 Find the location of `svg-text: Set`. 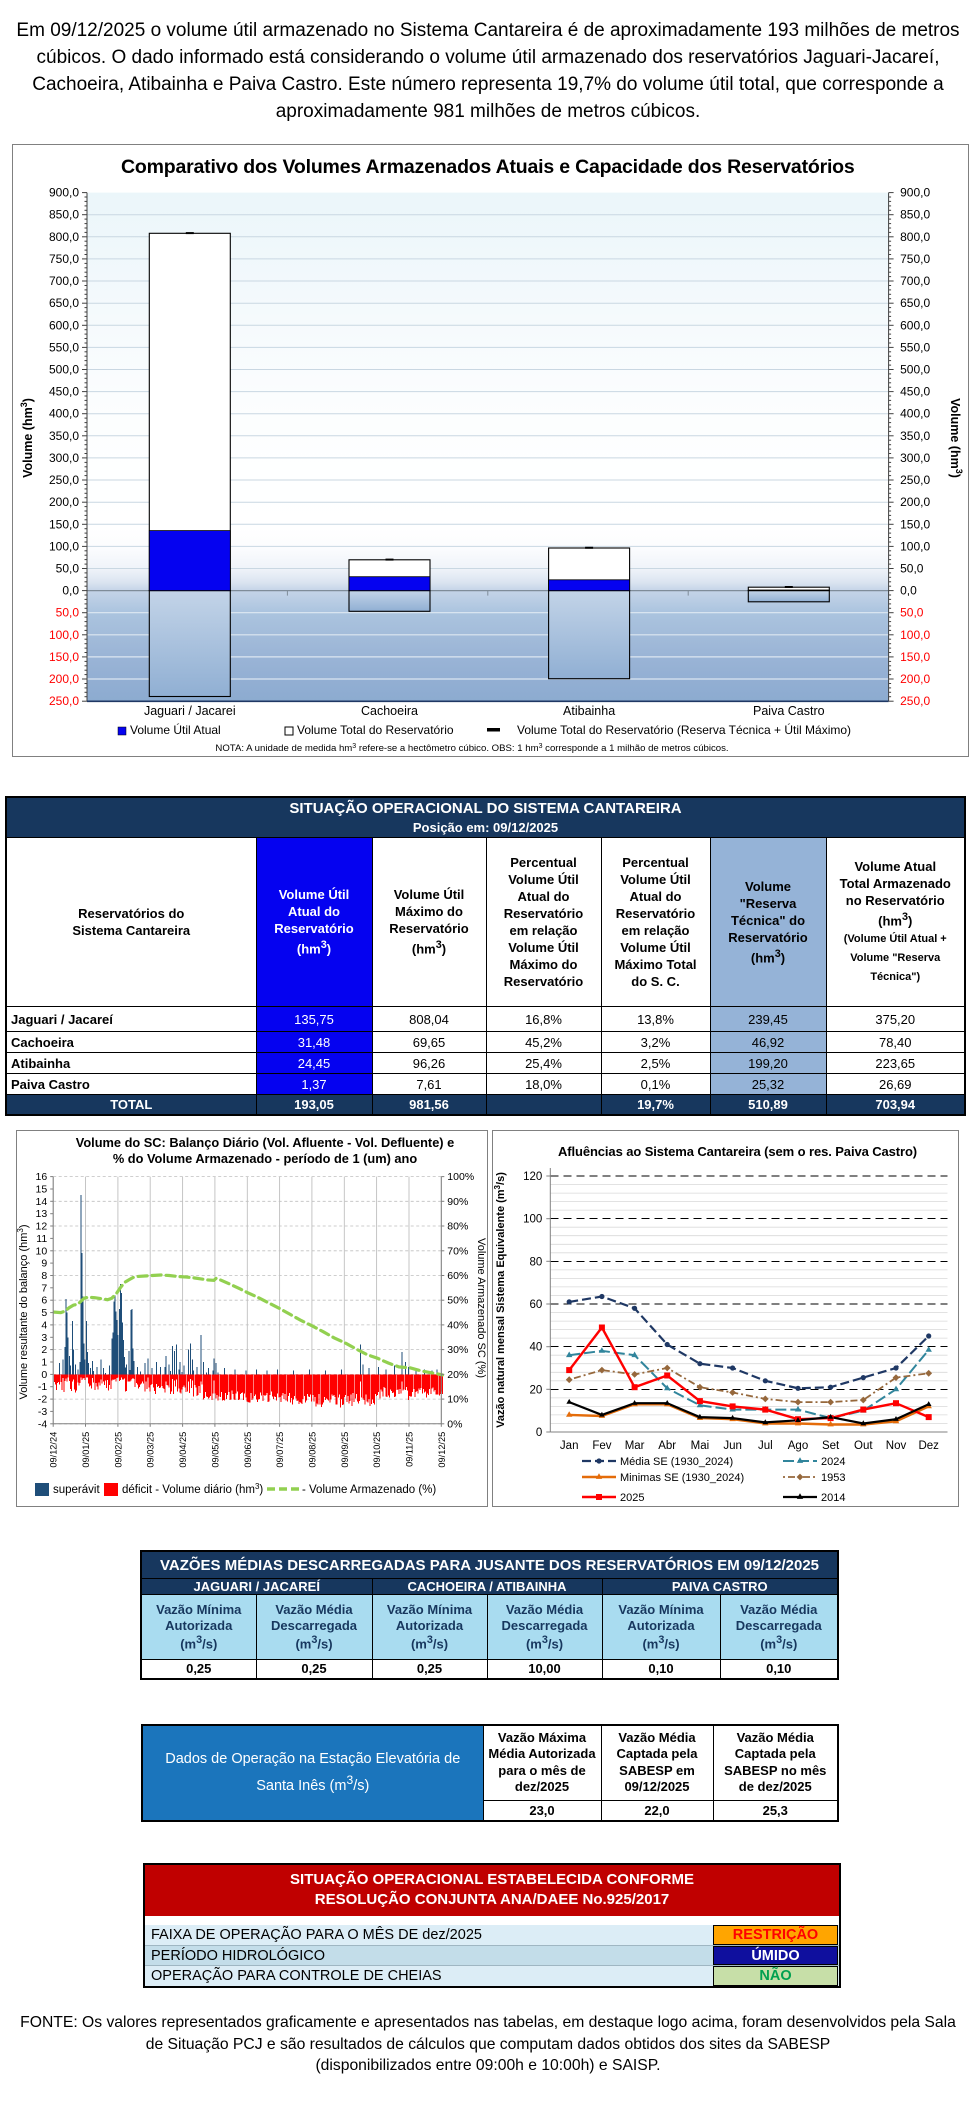

svg-text: Set is located at coordinates (831, 1446).